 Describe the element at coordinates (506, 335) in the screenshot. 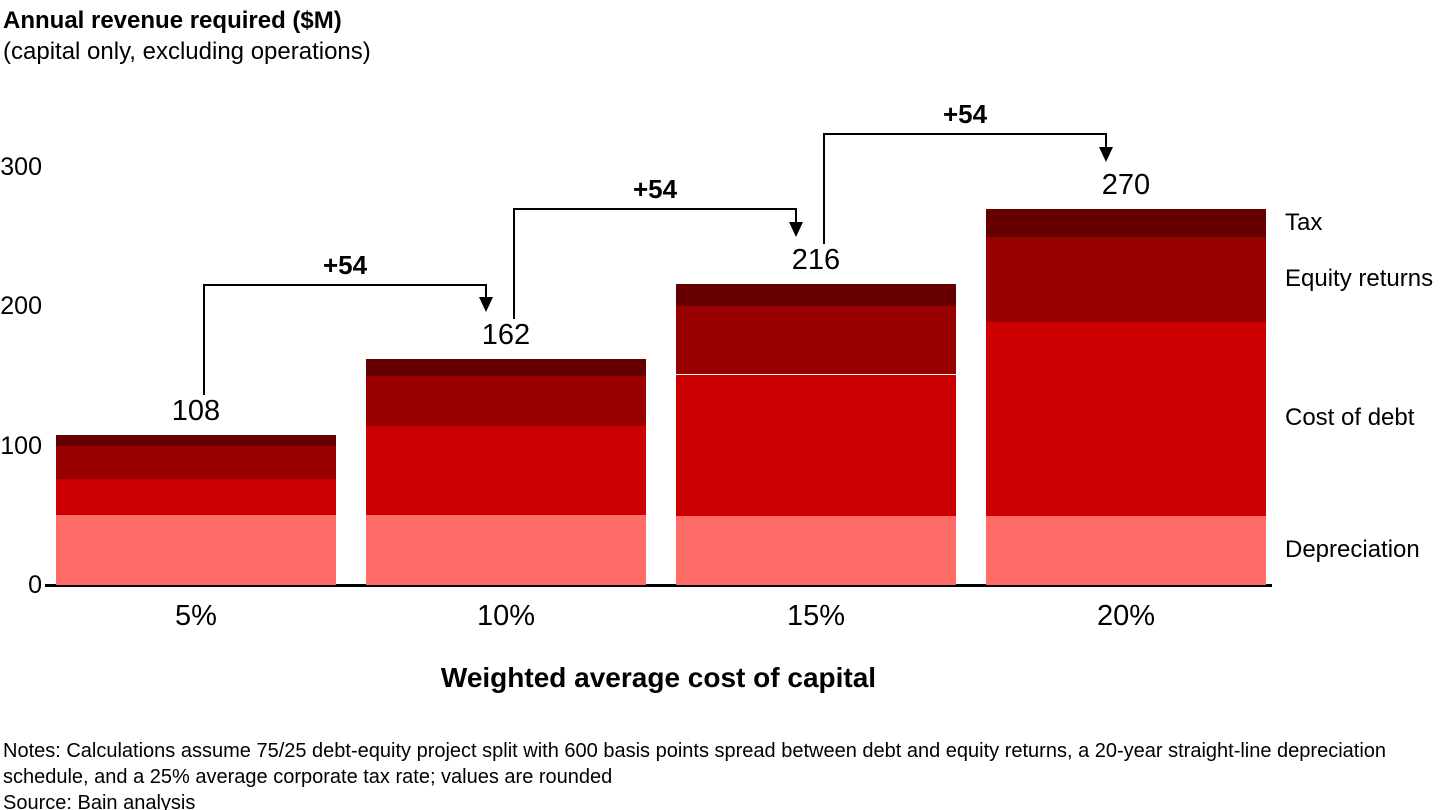

I see `bar-total-label: 162` at that location.